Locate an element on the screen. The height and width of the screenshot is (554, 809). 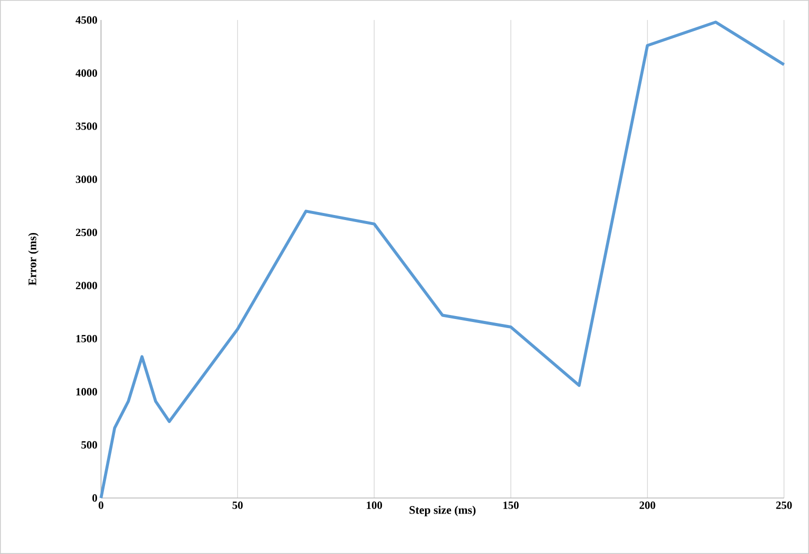
y-tick-label: 0 is located at coordinates (95, 498).